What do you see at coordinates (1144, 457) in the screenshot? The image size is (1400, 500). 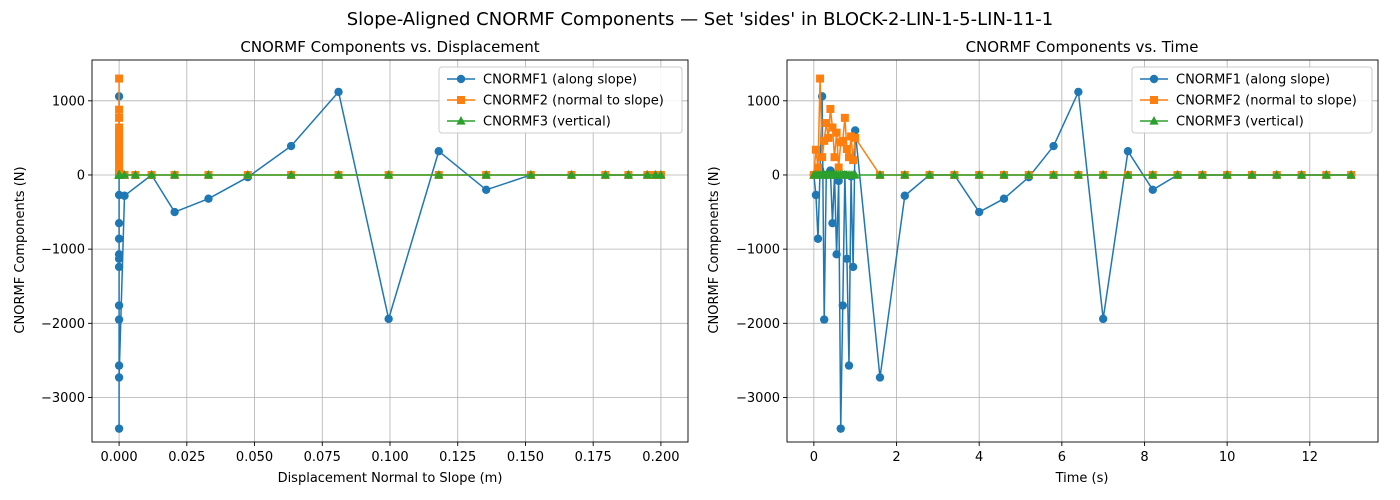 I see `x-tick-label: 8` at bounding box center [1144, 457].